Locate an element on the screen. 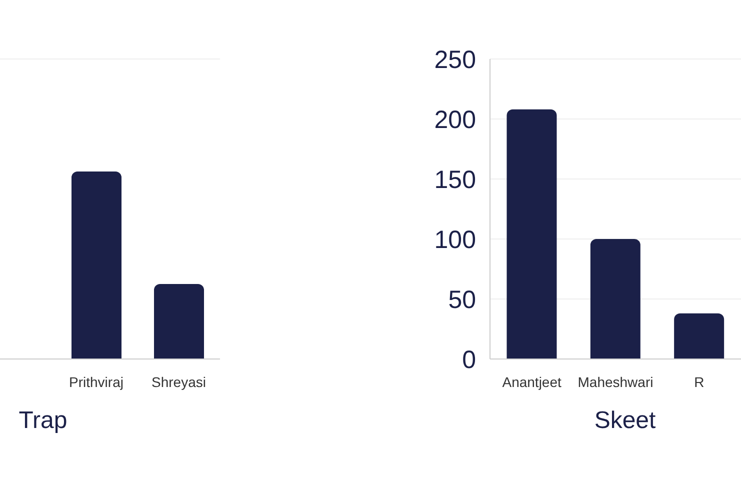  y-tick-label: 150 is located at coordinates (455, 180).